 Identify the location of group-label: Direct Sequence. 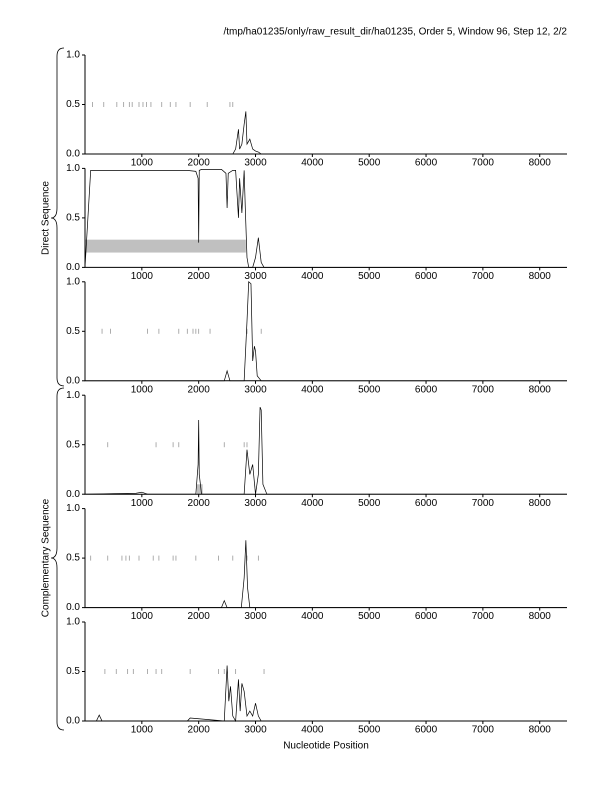
(46, 218).